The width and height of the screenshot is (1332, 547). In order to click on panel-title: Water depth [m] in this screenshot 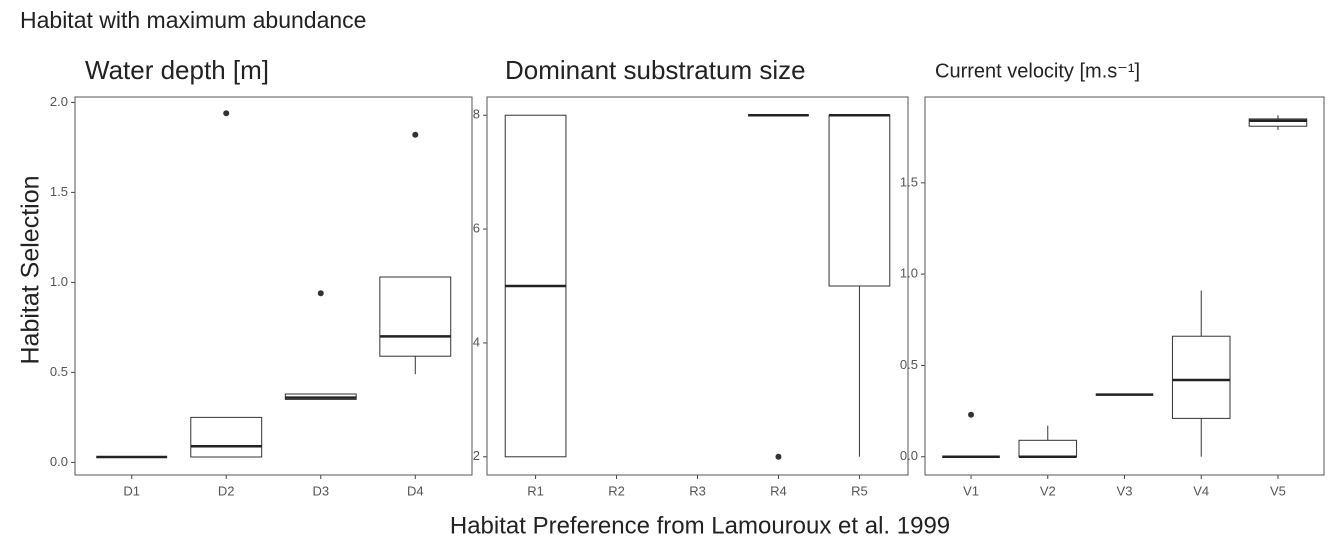, I will do `click(177, 70)`.